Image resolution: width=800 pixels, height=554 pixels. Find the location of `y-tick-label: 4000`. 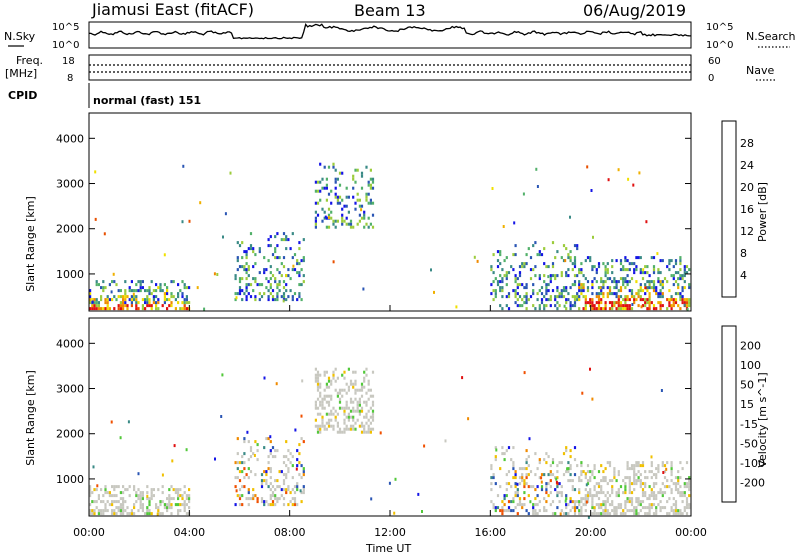

y-tick-label: 4000 is located at coordinates (70, 138).